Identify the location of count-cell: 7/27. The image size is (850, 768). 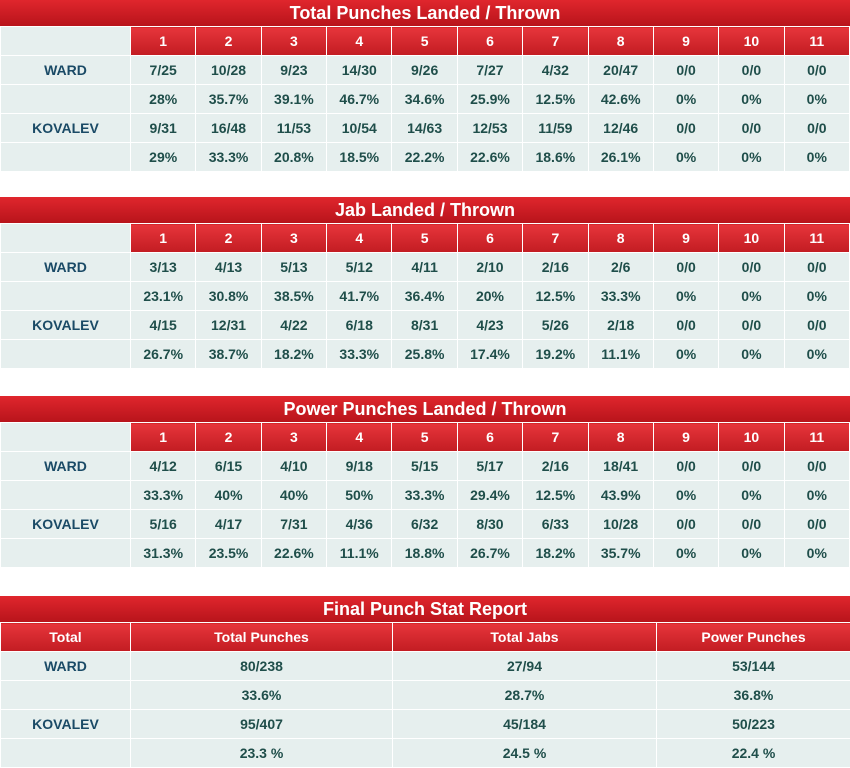
(489, 70).